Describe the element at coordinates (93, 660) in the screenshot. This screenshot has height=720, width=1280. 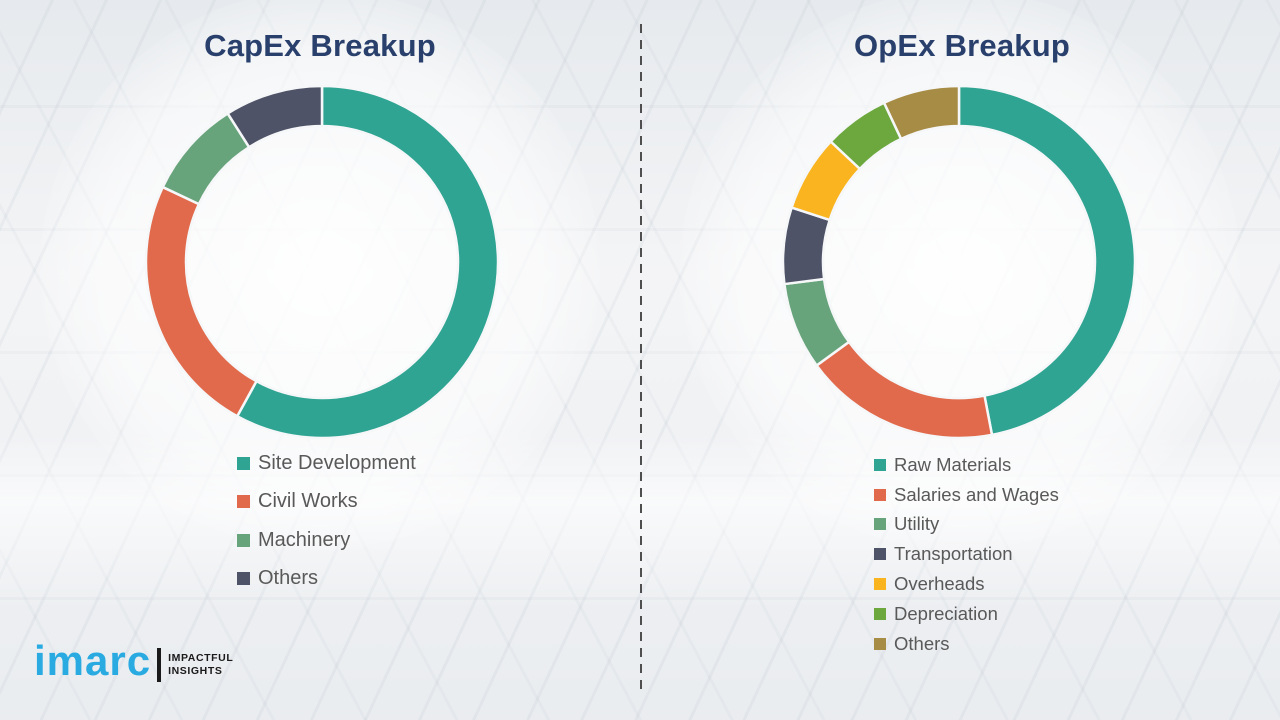
I see `imarc-logo-wordmark: imarc` at that location.